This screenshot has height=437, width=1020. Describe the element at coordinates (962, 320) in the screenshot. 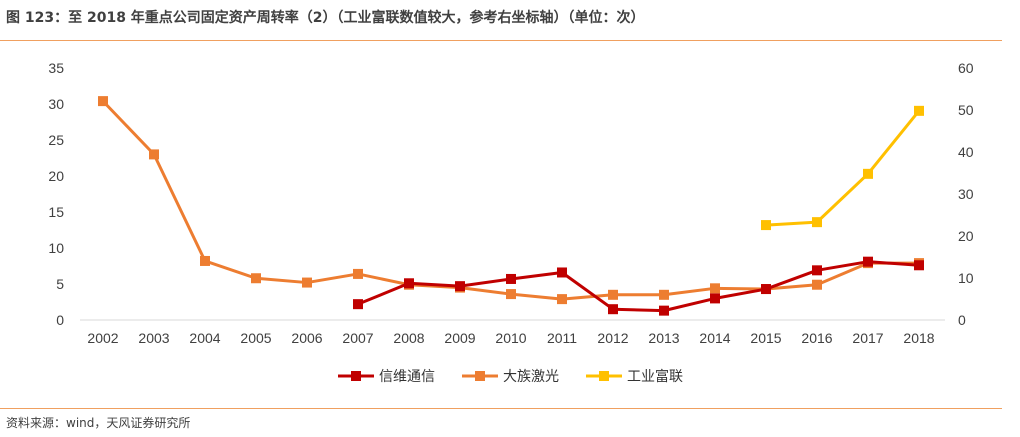

I see `right-axis-tick-label: 0` at that location.